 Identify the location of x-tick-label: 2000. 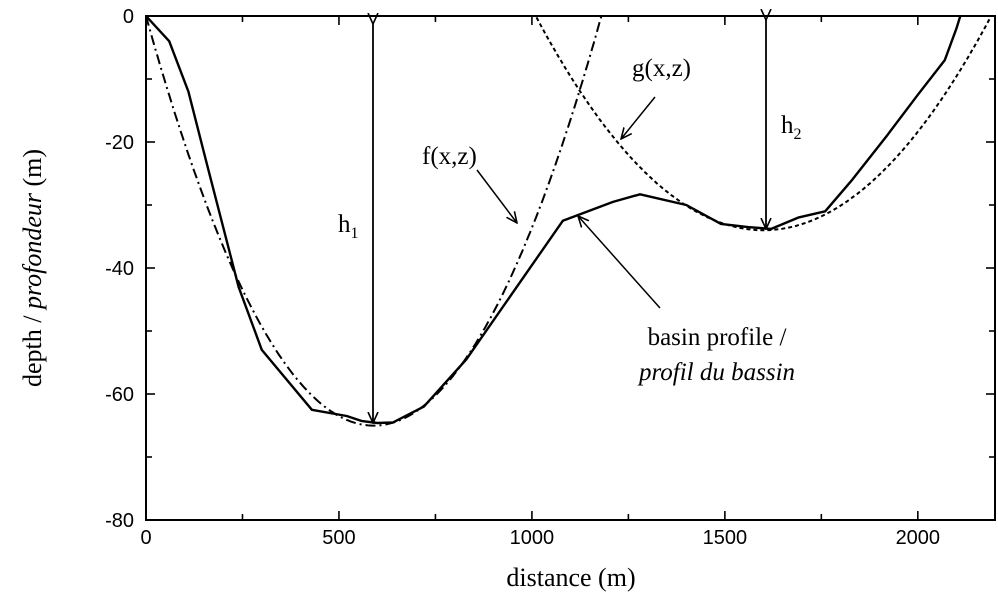
(918, 538).